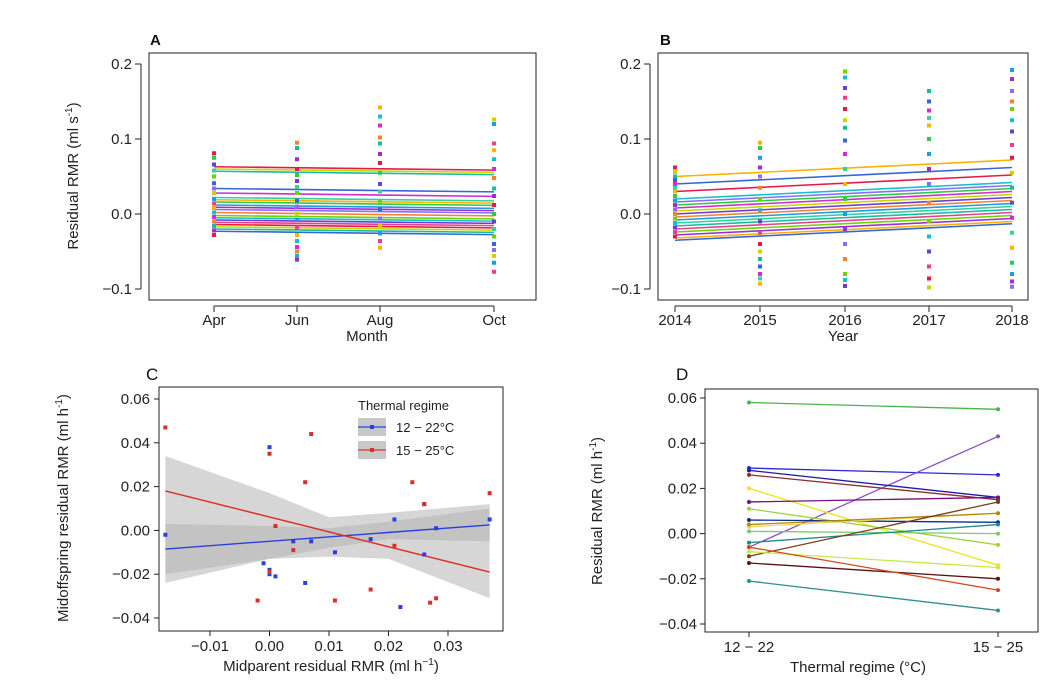  I want to click on panel-d-x-label: Thermal regime (°C), so click(858, 667).